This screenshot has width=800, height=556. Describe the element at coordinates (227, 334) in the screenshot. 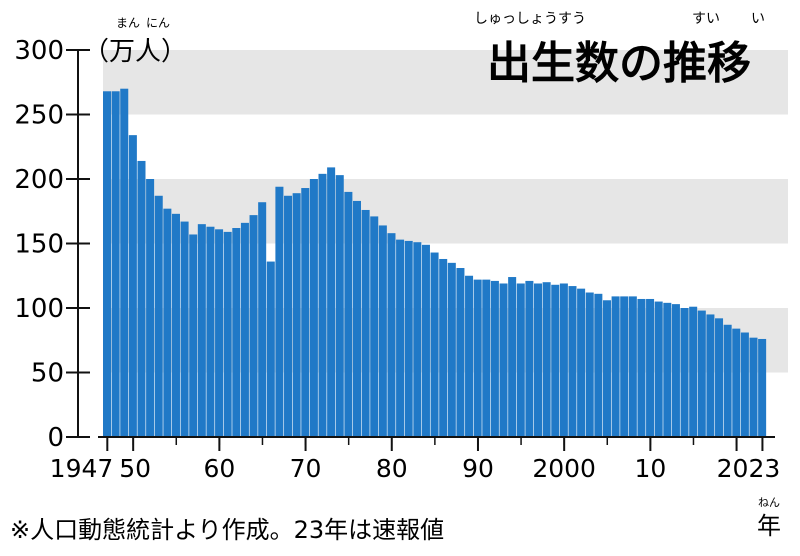

I see `bar-1961` at that location.